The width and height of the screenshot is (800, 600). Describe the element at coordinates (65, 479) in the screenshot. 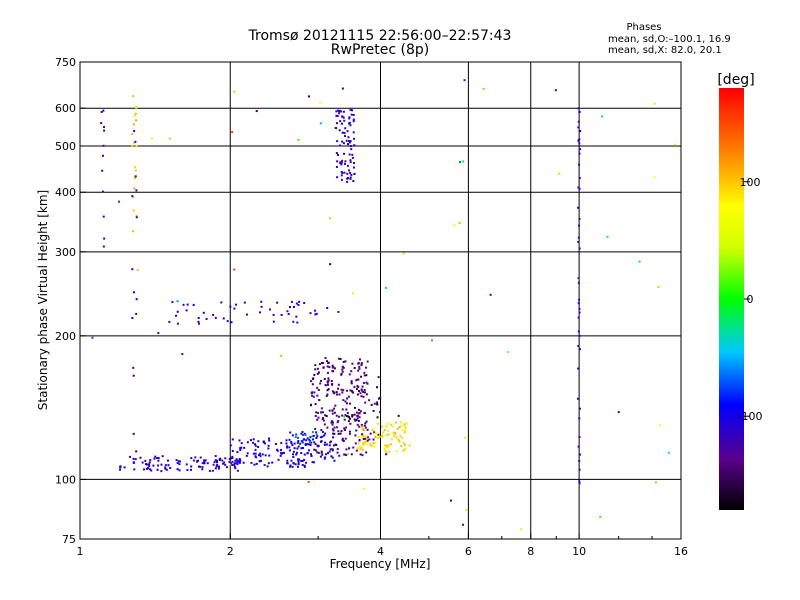

I see `y-tick-label: 100` at that location.